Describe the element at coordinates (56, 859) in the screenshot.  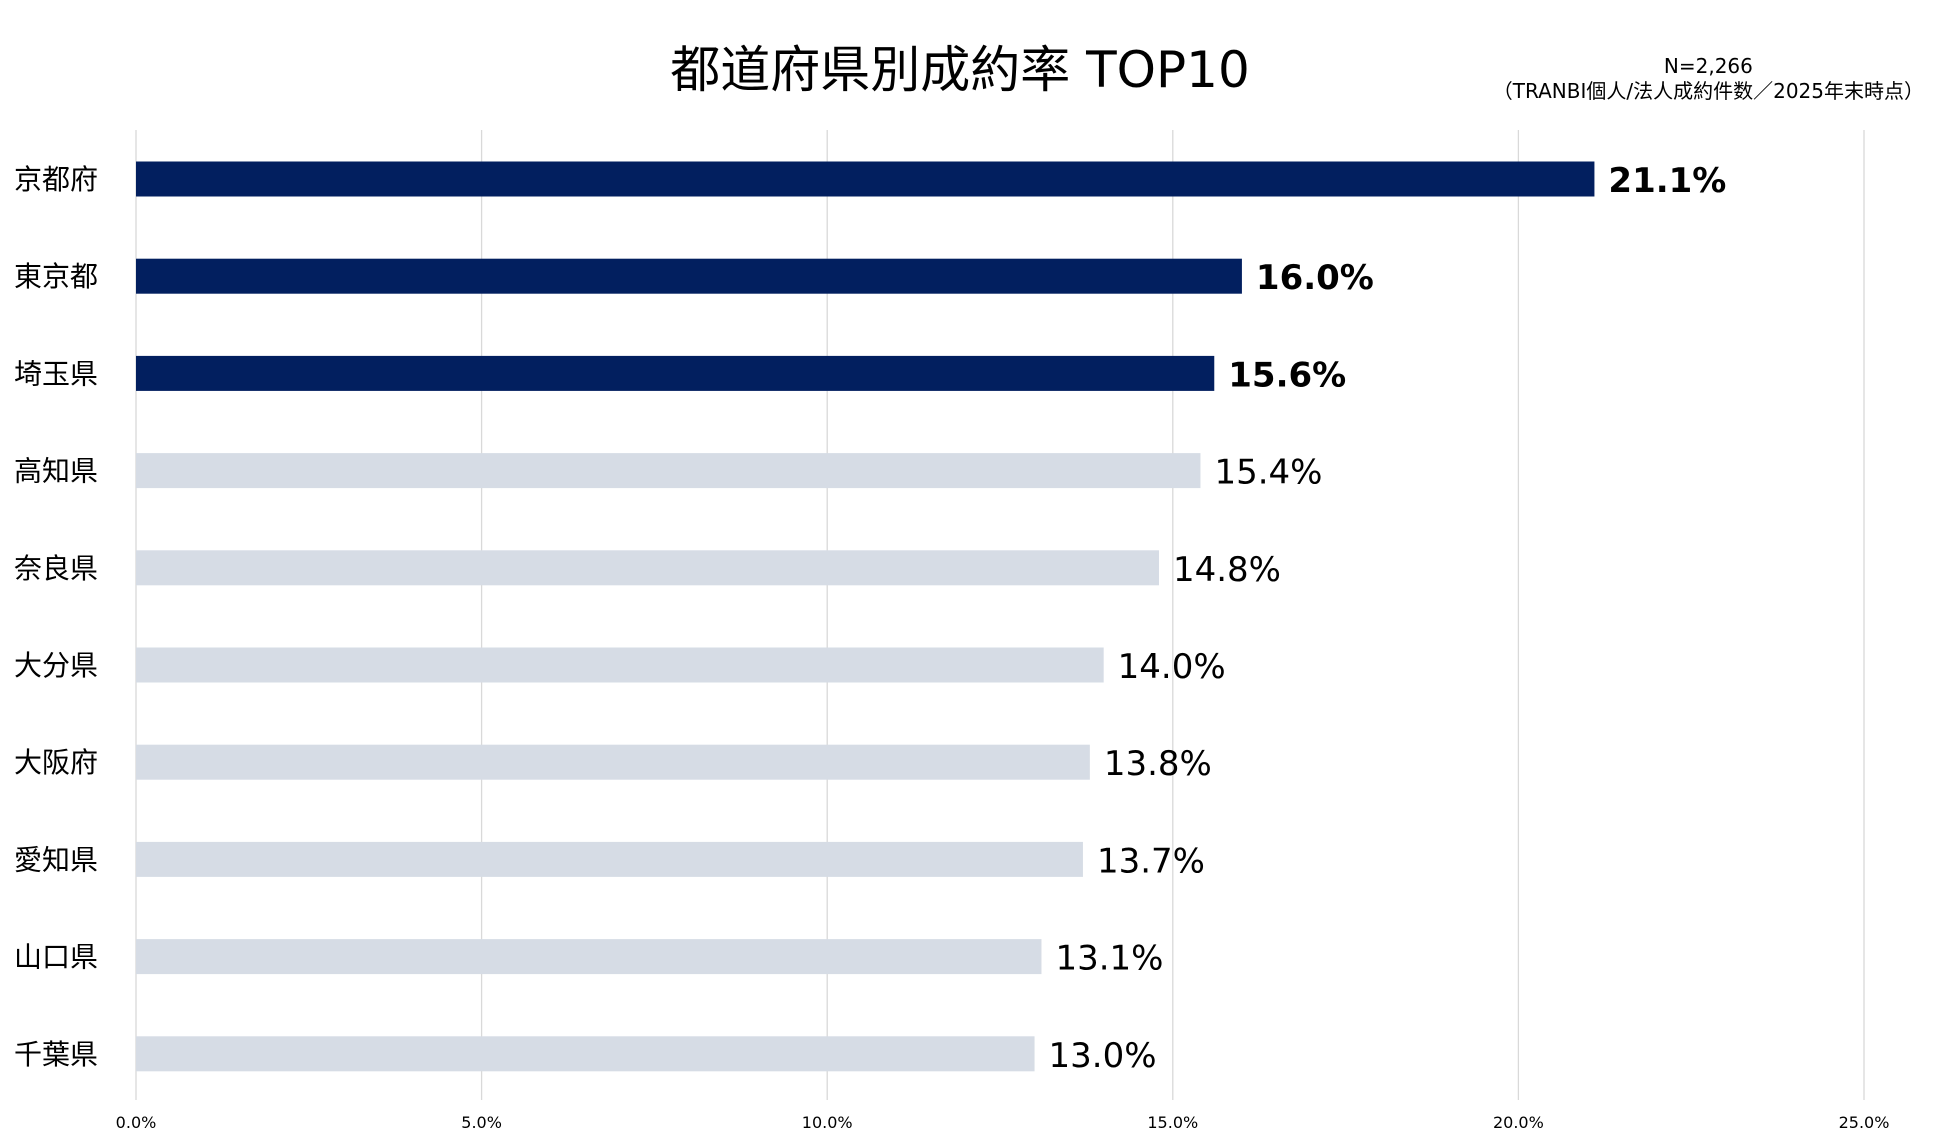
I see `category-label: 愛知県` at that location.